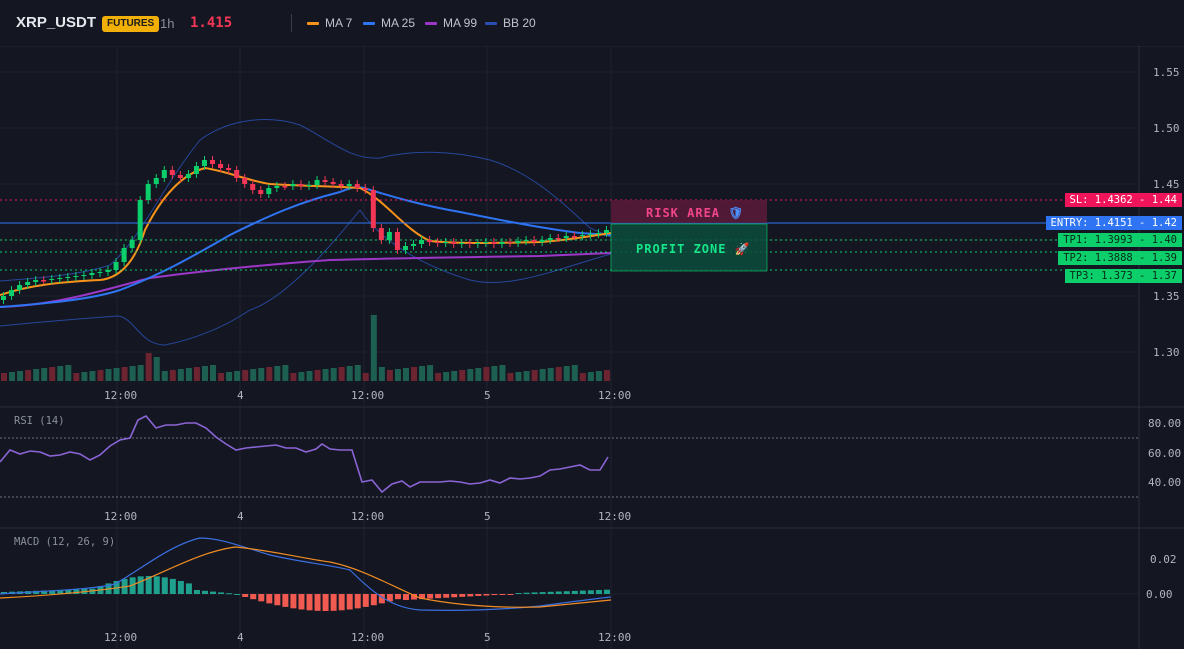  I want to click on tp2-level-badge: TP2: 1.3888 - 1.39, so click(1120, 258).